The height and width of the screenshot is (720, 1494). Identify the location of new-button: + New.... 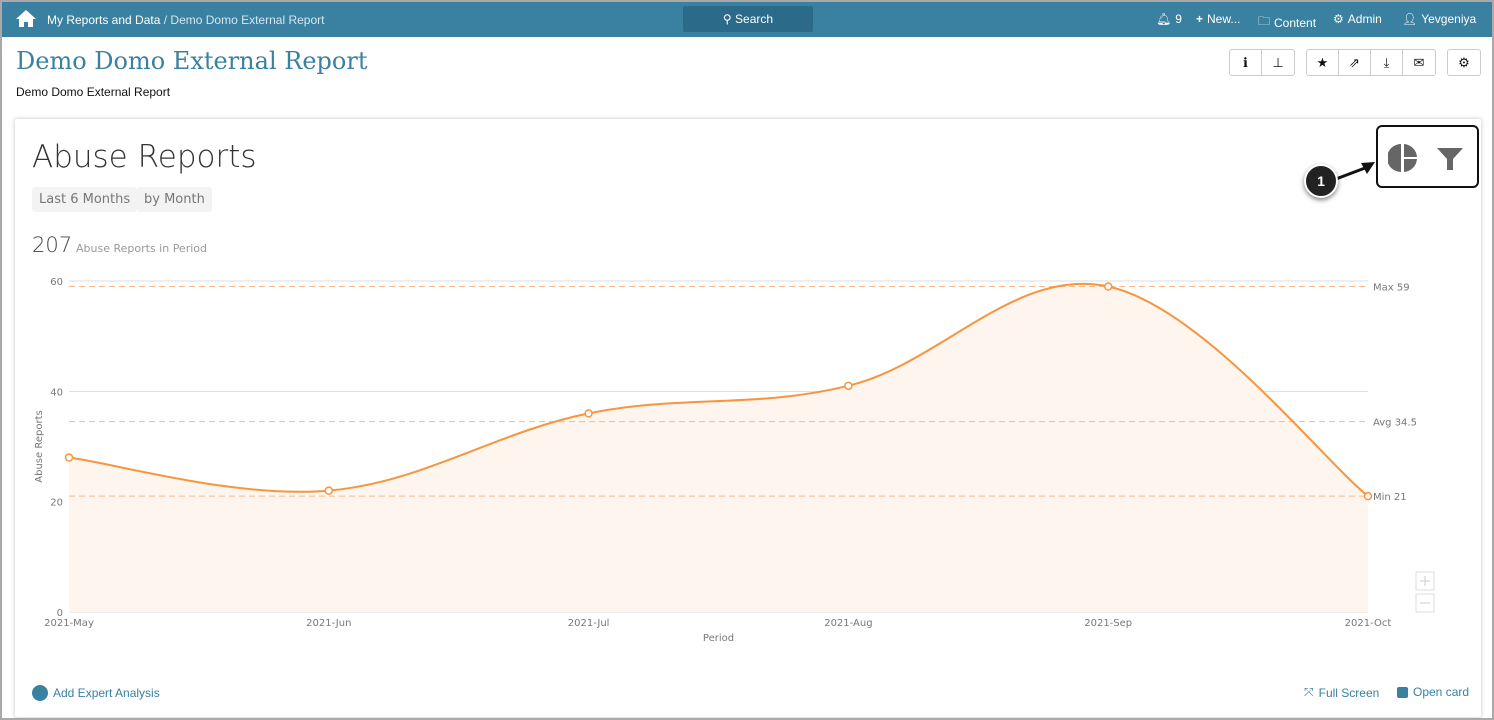
(1218, 19).